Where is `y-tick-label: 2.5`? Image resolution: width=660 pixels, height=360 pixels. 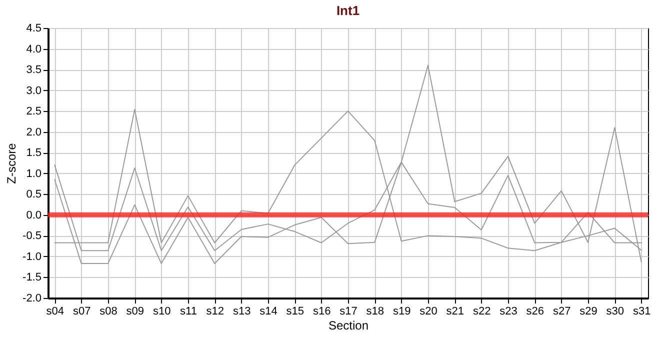
y-tick-label: 2.5 is located at coordinates (34, 112).